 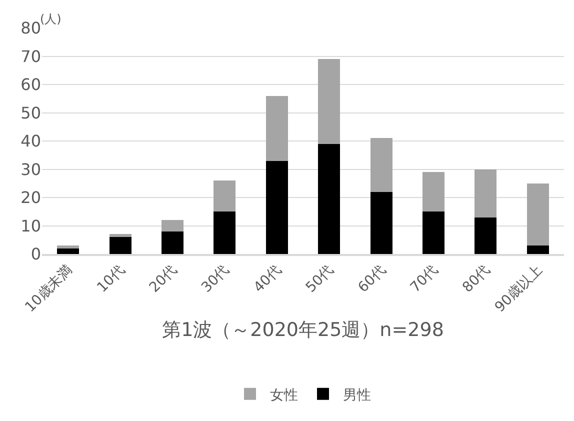 I want to click on x-tick-label: 70代, so click(x=424, y=279).